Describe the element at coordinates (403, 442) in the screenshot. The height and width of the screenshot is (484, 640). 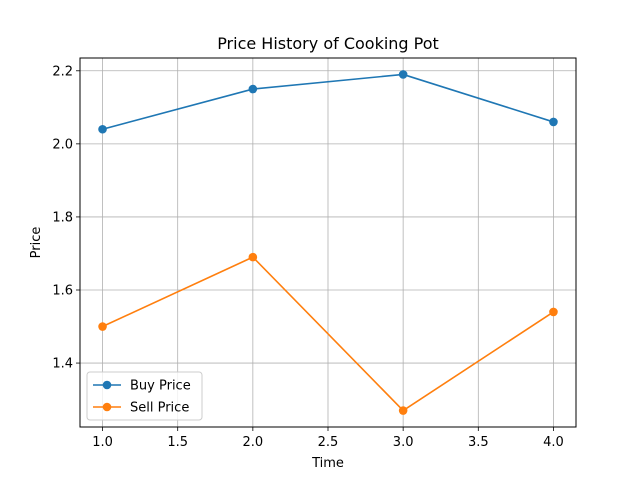
I see `x-tick-label: 3.0` at that location.